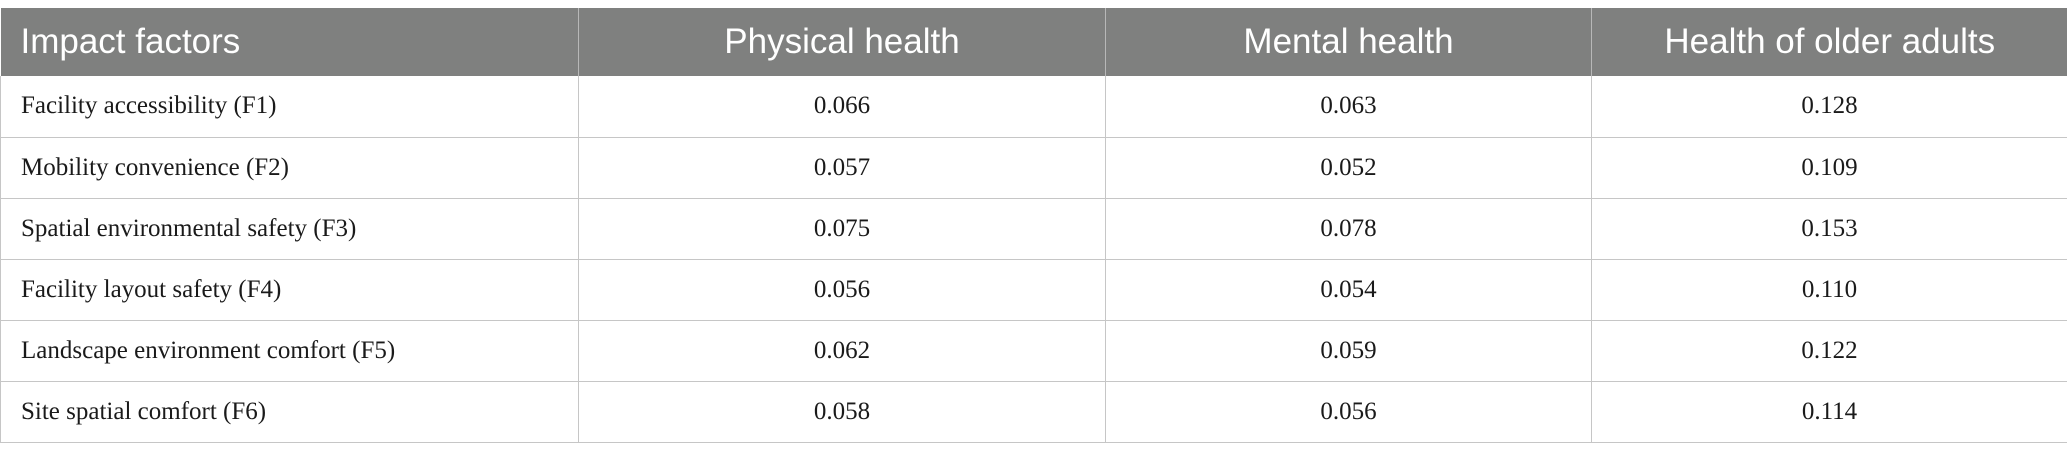 This screenshot has width=2067, height=464. I want to click on mental-health-value: 0.054, so click(1348, 290).